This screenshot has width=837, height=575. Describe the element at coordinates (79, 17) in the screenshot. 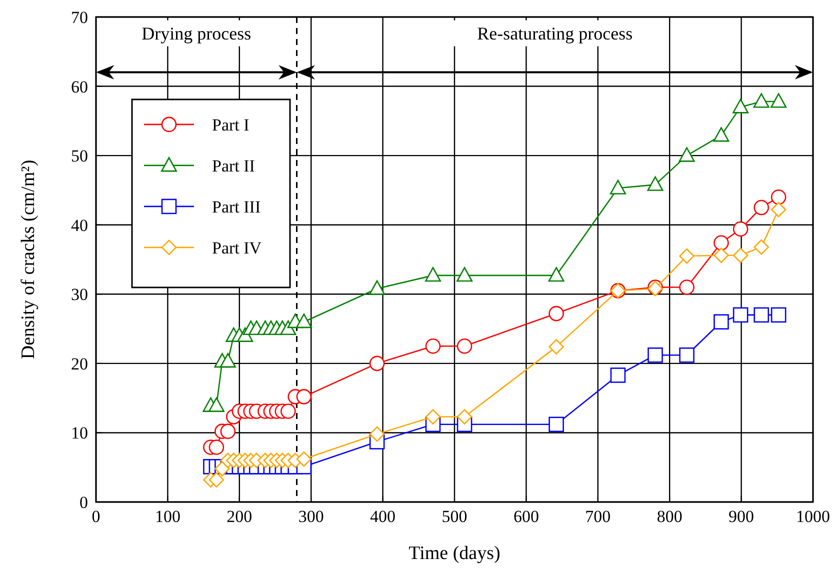

I see `y-tick-label: 70` at that location.